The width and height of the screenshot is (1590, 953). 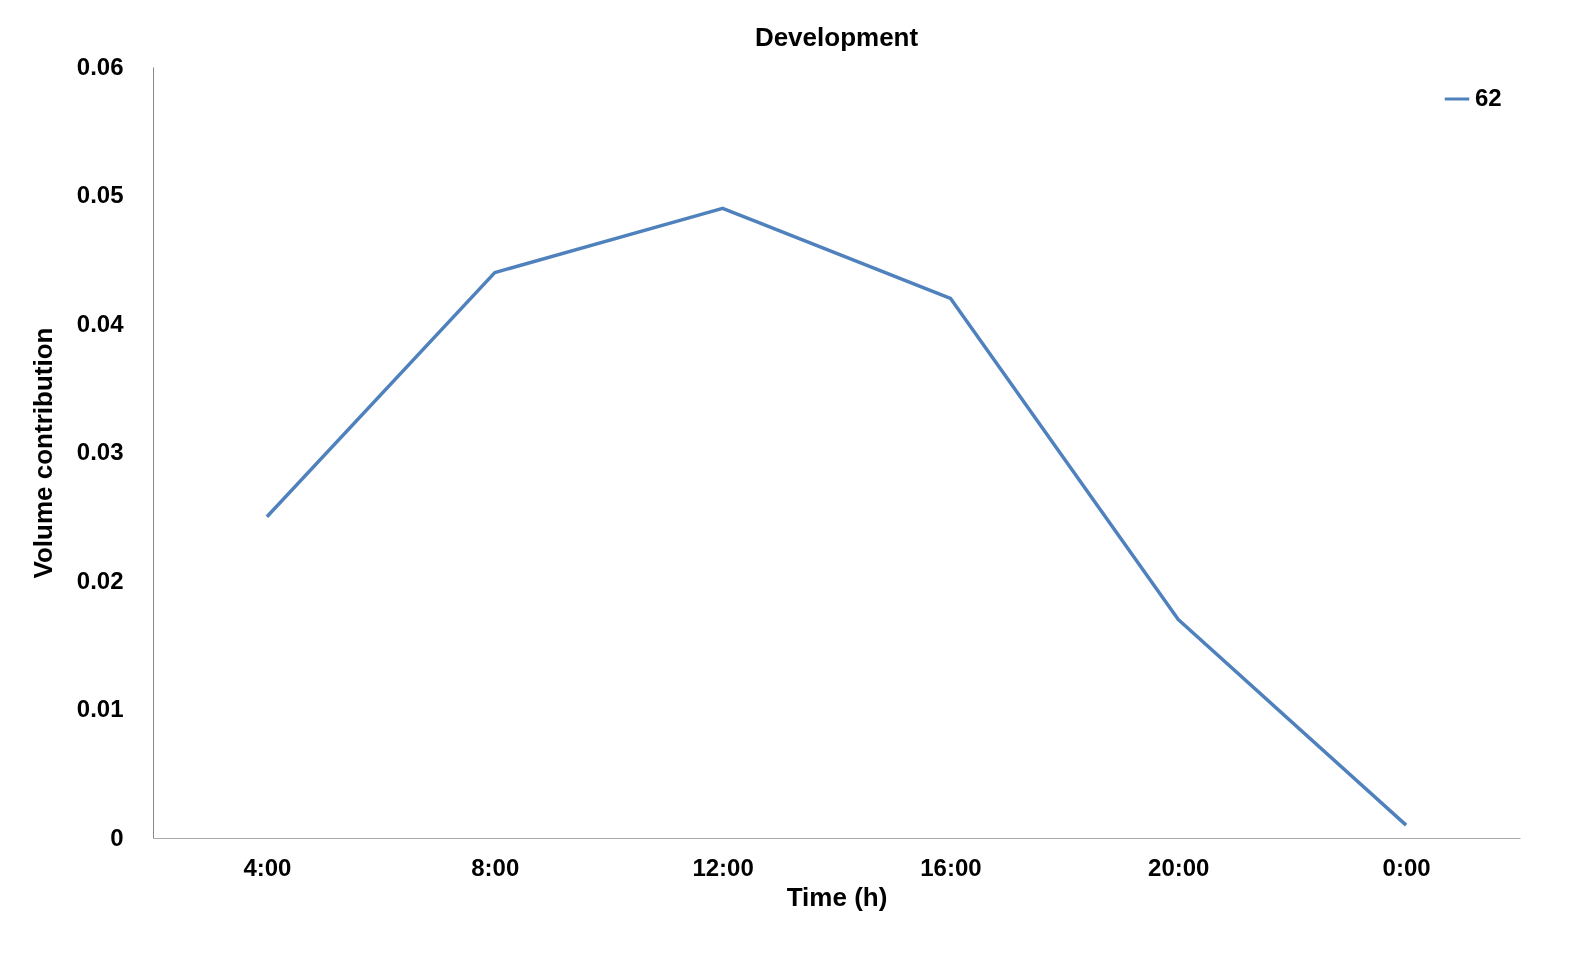 I want to click on y-tick-label: 0.01, so click(x=100, y=708).